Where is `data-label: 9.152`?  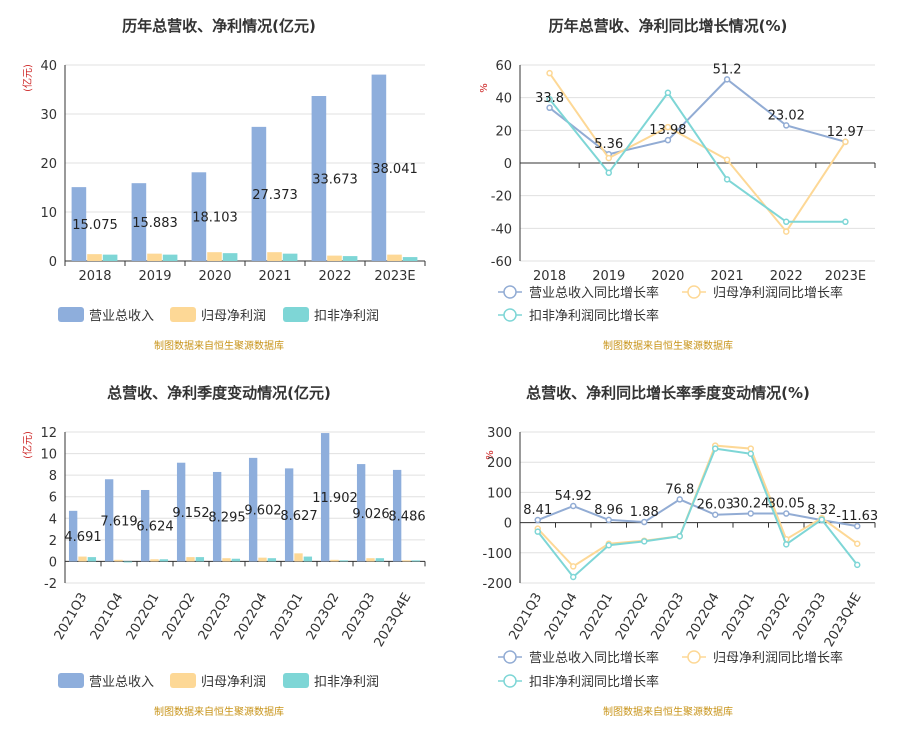
data-label: 9.152 is located at coordinates (190, 513).